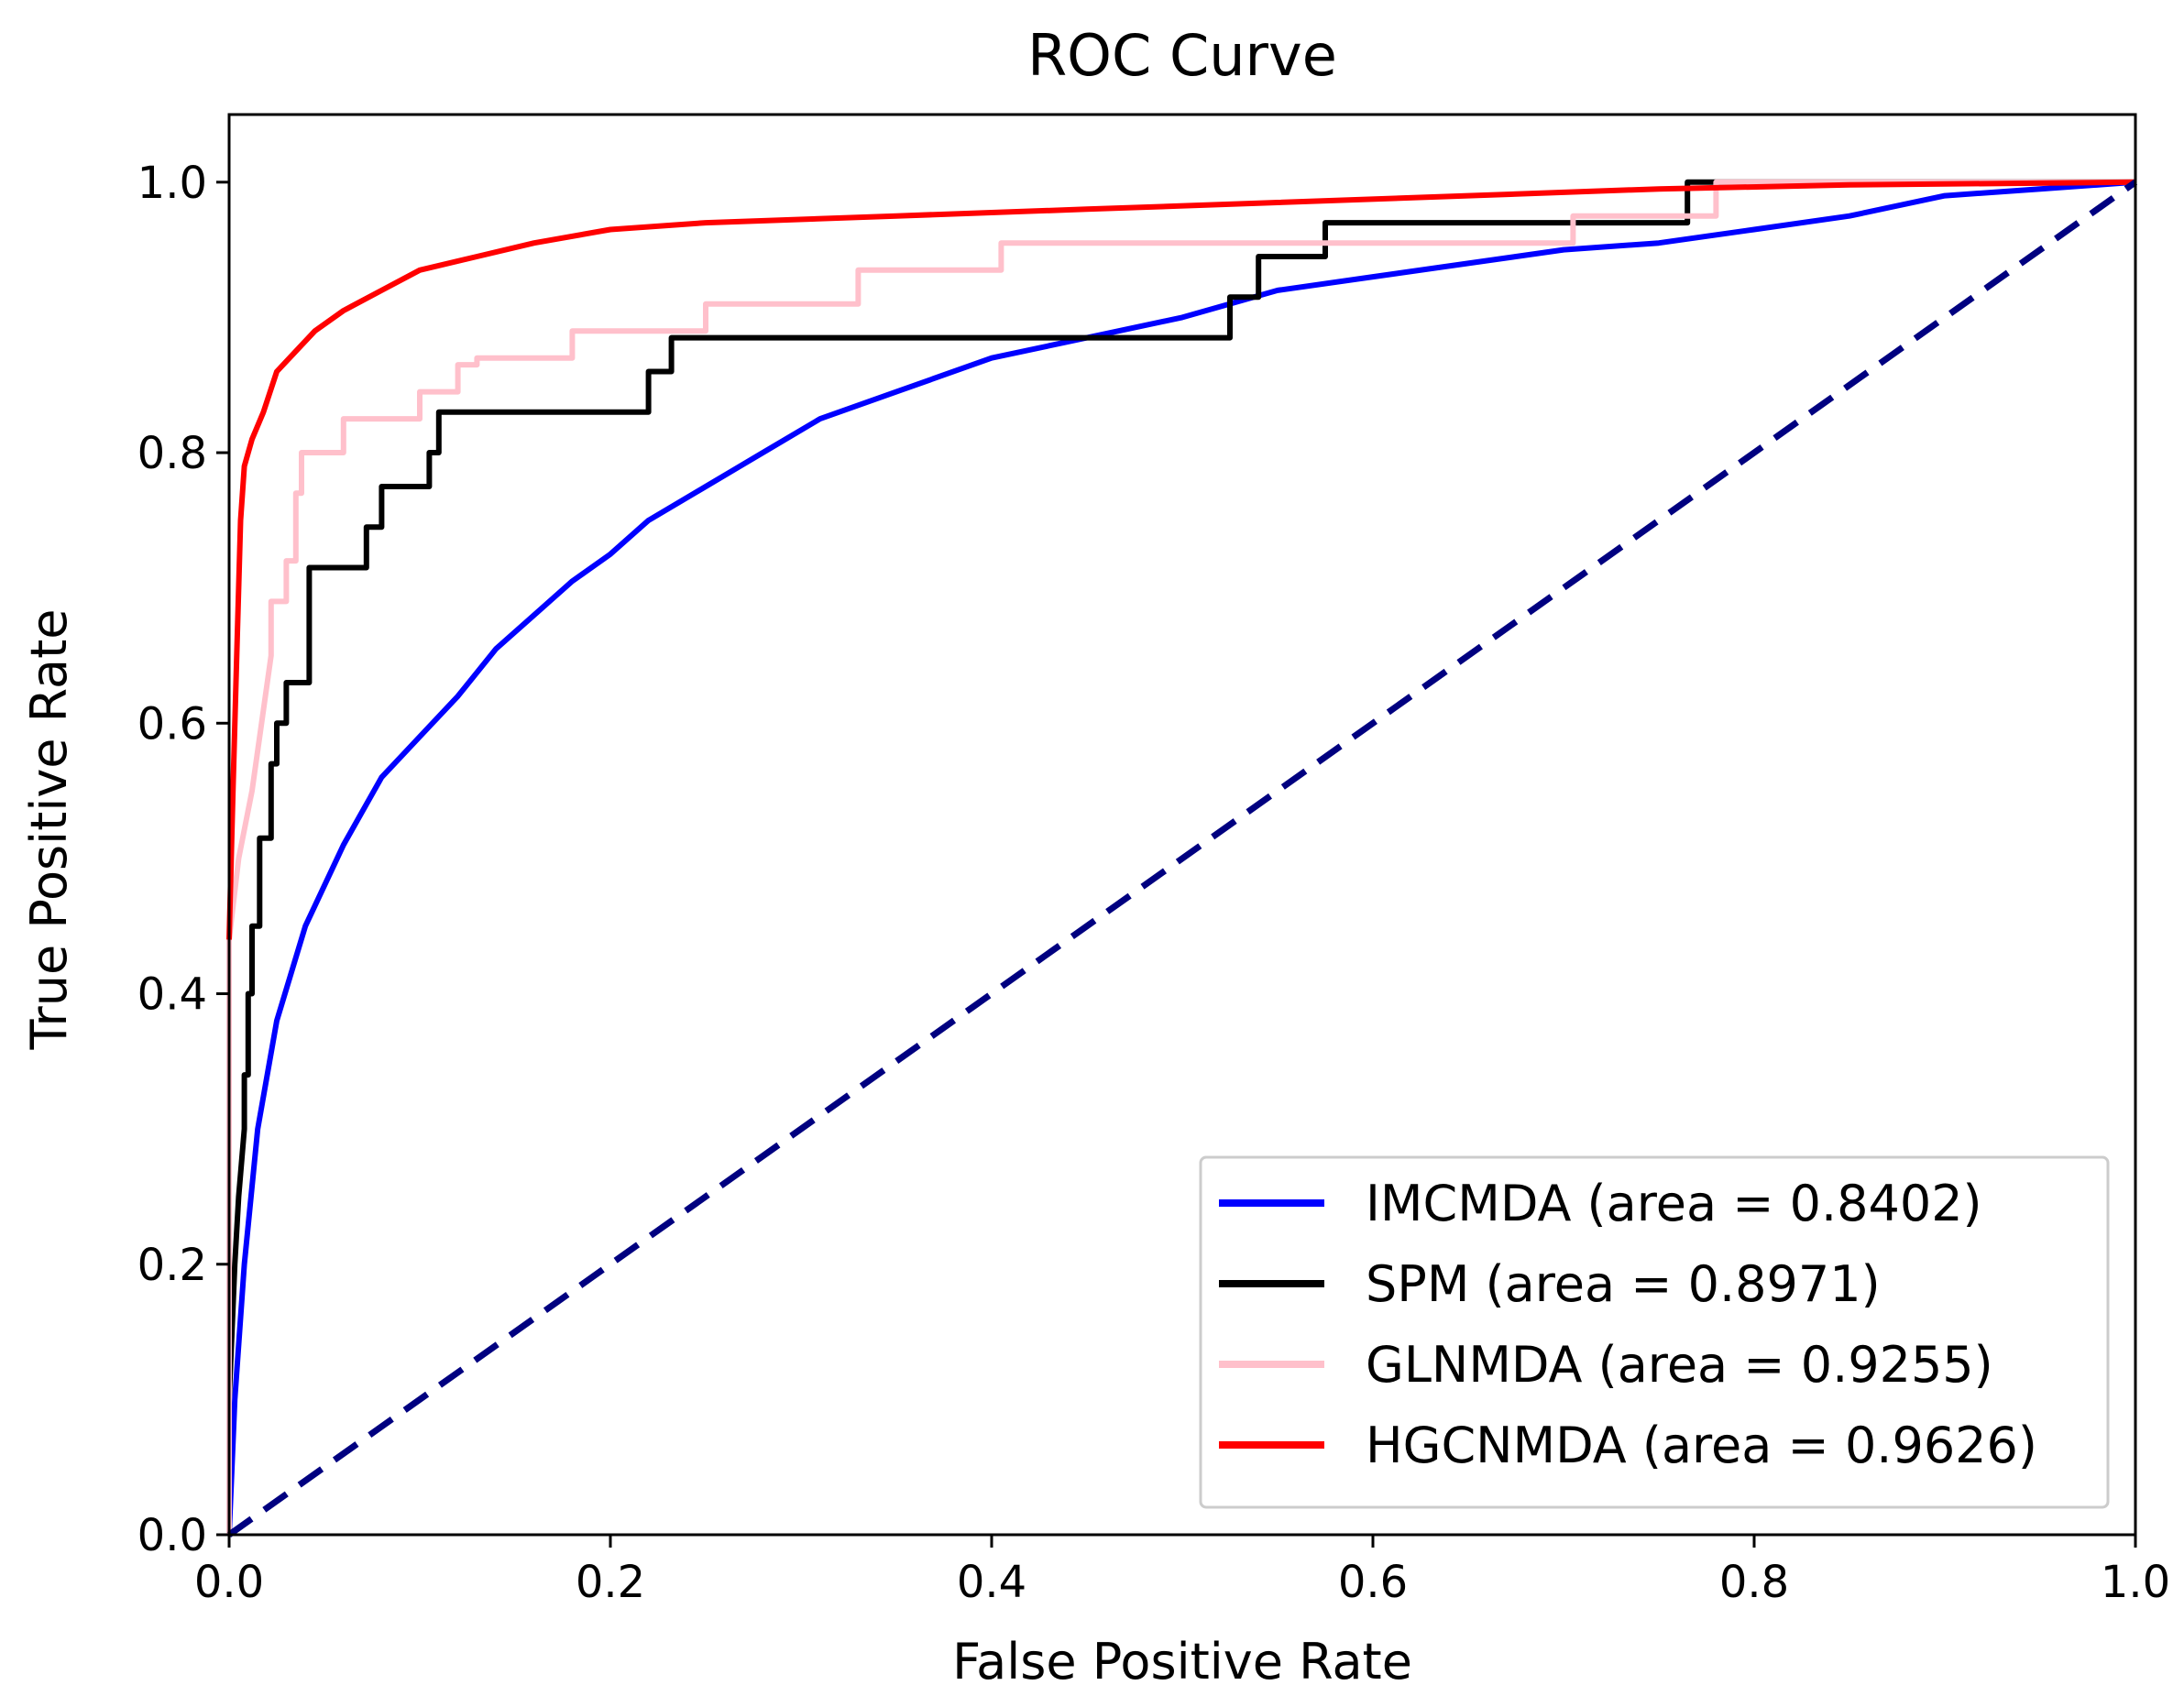 The width and height of the screenshot is (2184, 1707). What do you see at coordinates (1674, 1203) in the screenshot?
I see `legend-label-imcmda: IMCMDA (area = 0.8402)` at bounding box center [1674, 1203].